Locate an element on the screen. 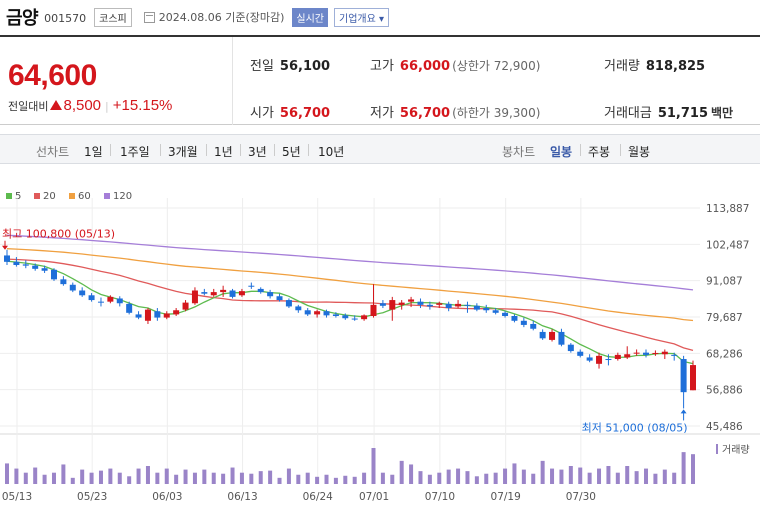  range-1w: 1주일 is located at coordinates (135, 152).